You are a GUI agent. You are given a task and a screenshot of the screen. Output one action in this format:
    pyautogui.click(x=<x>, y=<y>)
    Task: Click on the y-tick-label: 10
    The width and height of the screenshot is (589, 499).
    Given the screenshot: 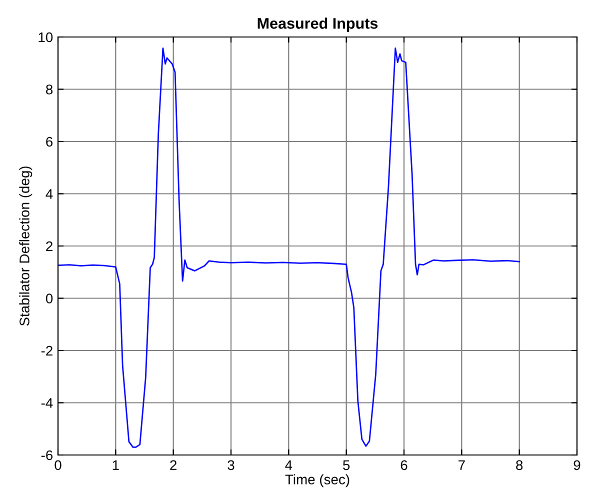 What is the action you would take?
    pyautogui.click(x=45, y=37)
    